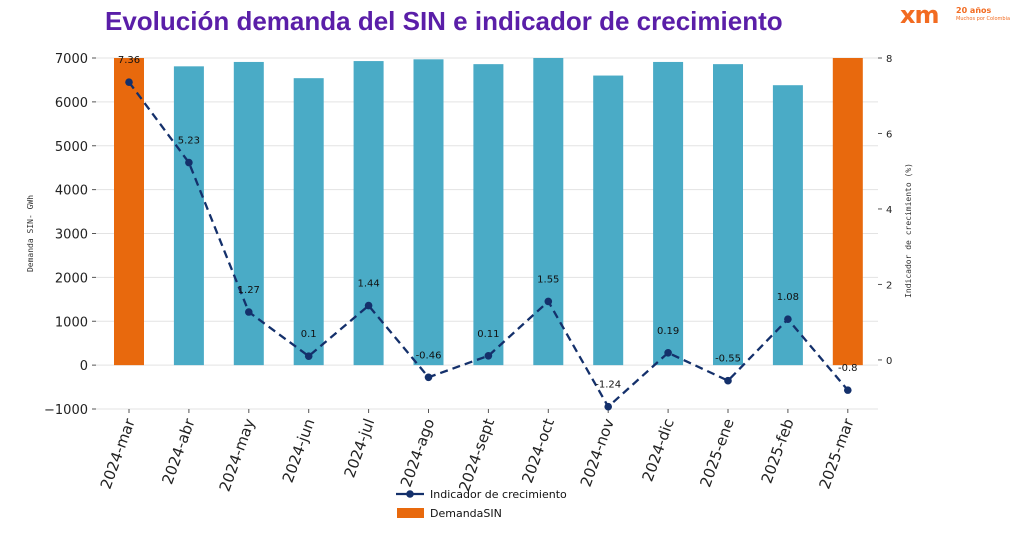  I want to click on growth-point-2024-jun, so click(308, 356).